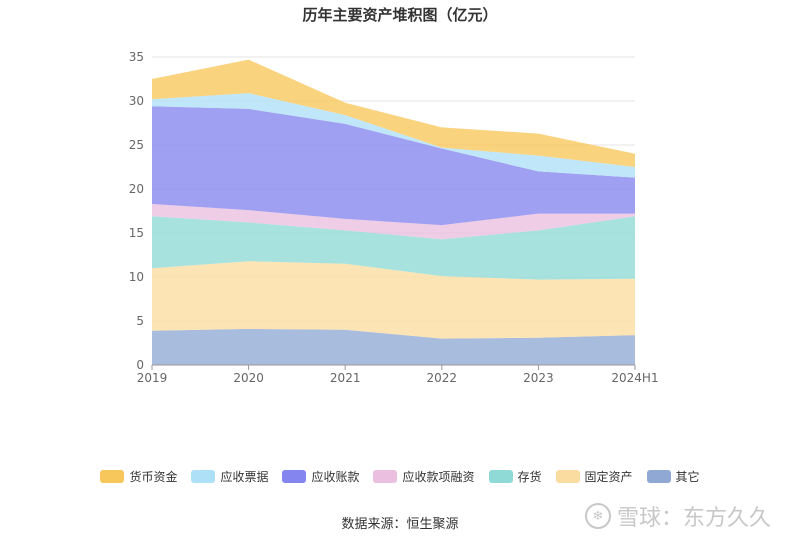 The image size is (800, 540). I want to click on y-tick-label: 0, so click(140, 365).